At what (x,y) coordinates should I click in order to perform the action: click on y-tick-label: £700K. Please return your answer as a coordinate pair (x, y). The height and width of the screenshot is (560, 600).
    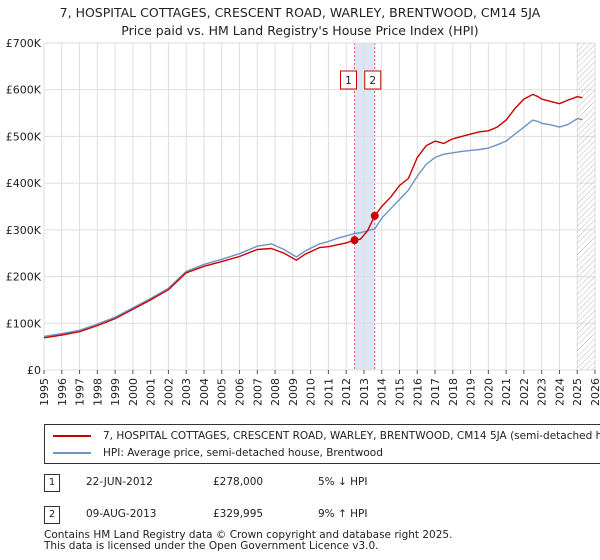
    Looking at the image, I should click on (24, 43).